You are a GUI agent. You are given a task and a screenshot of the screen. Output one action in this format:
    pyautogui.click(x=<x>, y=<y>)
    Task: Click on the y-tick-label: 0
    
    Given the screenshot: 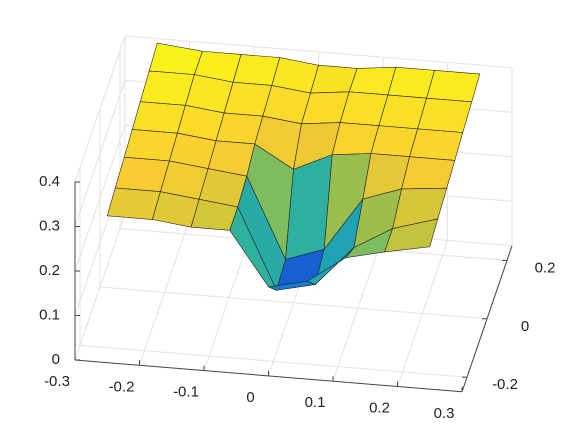 What is the action you would take?
    pyautogui.click(x=525, y=326)
    